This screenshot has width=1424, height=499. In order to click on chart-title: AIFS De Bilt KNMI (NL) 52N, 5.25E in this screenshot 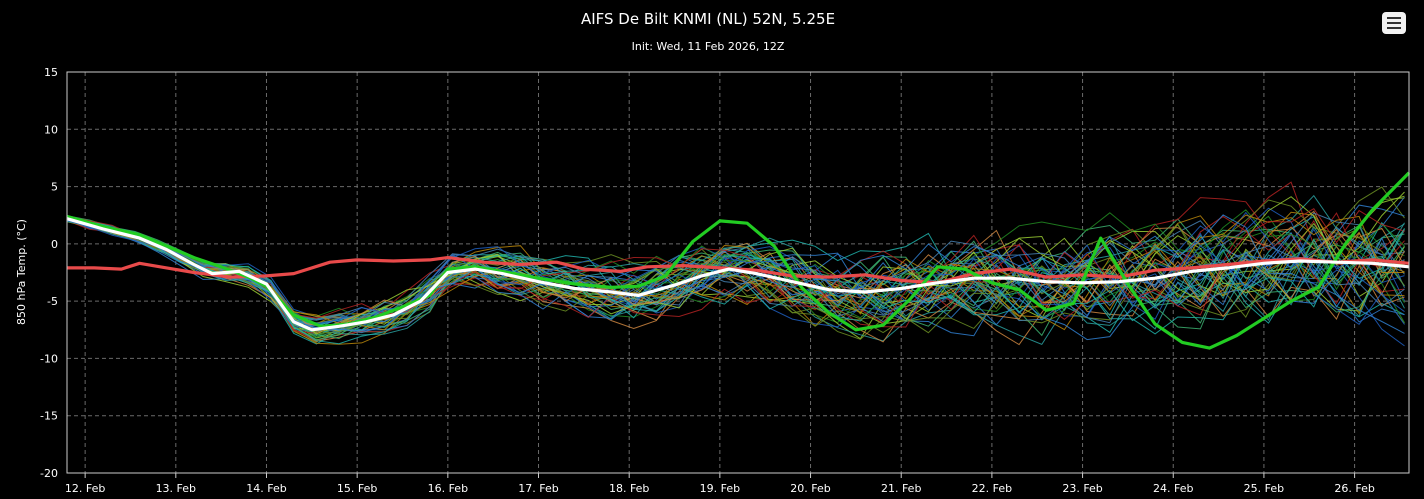, I will do `click(708, 19)`.